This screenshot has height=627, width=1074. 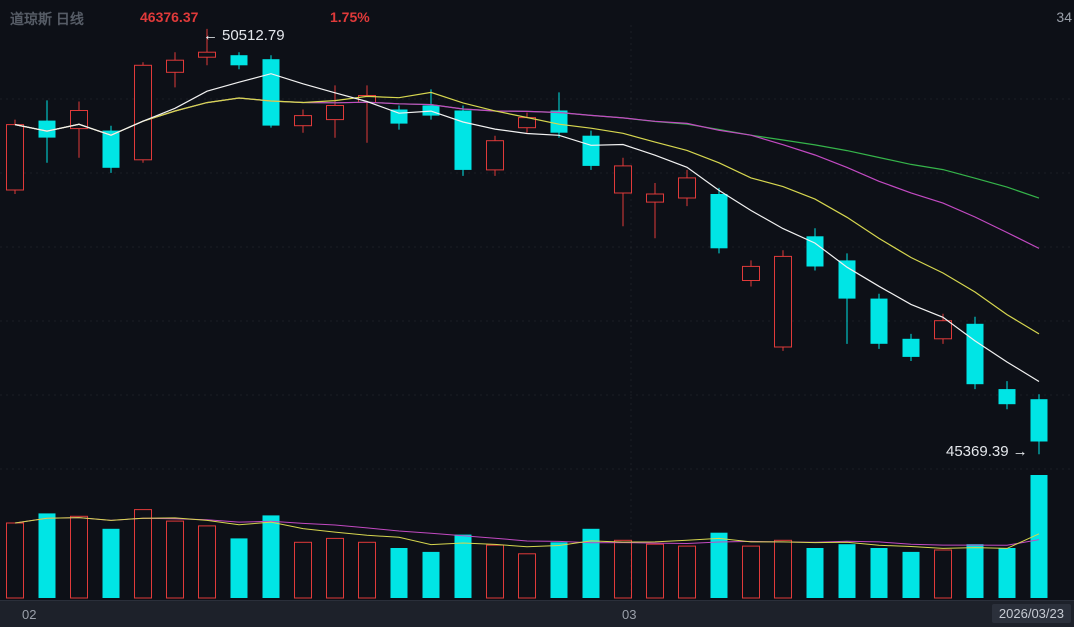 I want to click on last-price: 46376.37, so click(x=169, y=17).